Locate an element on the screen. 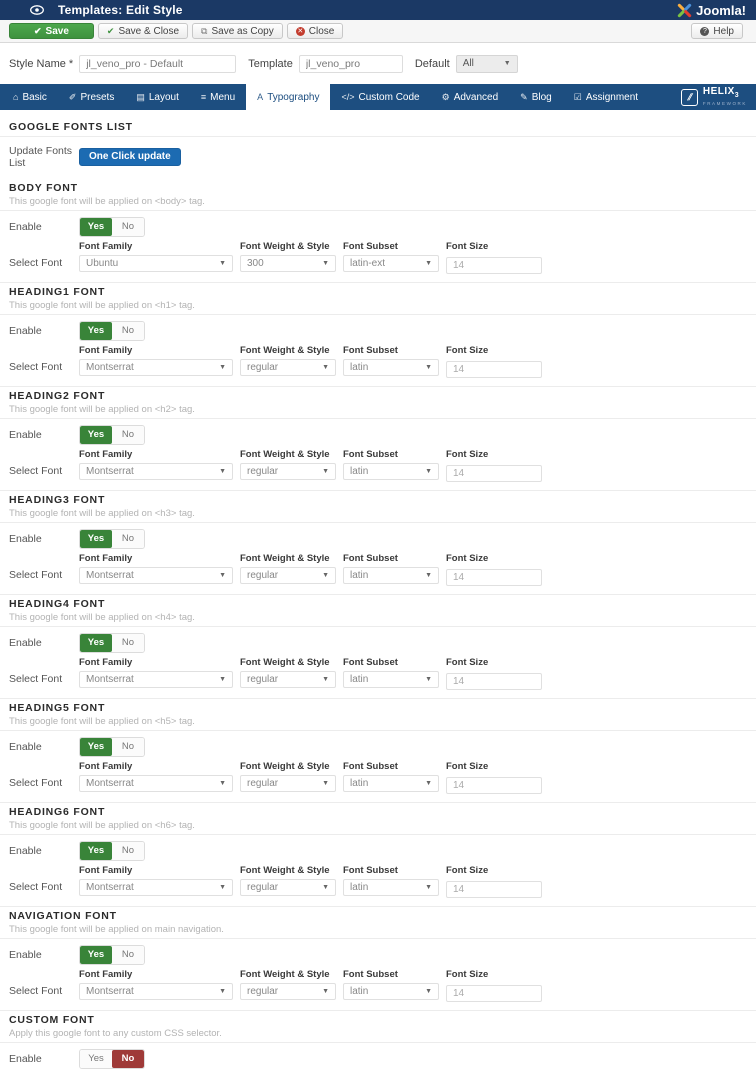 This screenshot has width=756, height=1069. font-family-header: Font Family is located at coordinates (106, 558).